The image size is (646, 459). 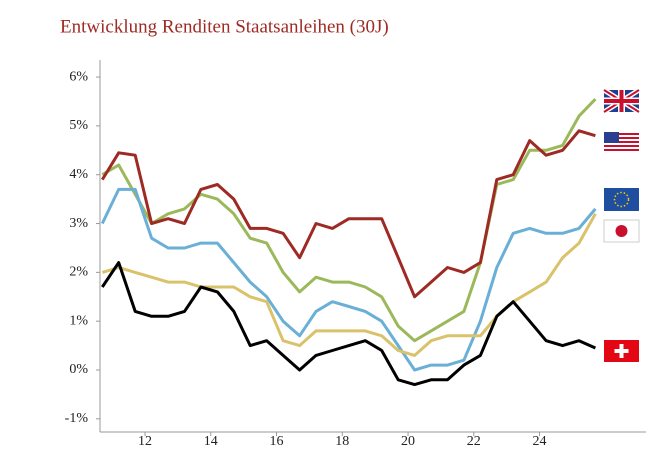 What do you see at coordinates (211, 441) in the screenshot?
I see `x-tick-label: 14` at bounding box center [211, 441].